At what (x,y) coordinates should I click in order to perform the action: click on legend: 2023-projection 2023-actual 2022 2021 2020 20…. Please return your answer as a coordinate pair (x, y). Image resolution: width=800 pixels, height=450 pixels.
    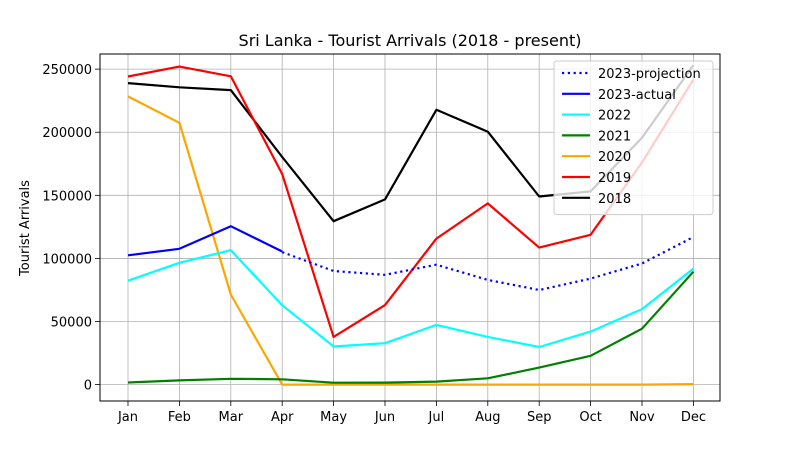
    Looking at the image, I should click on (633, 138).